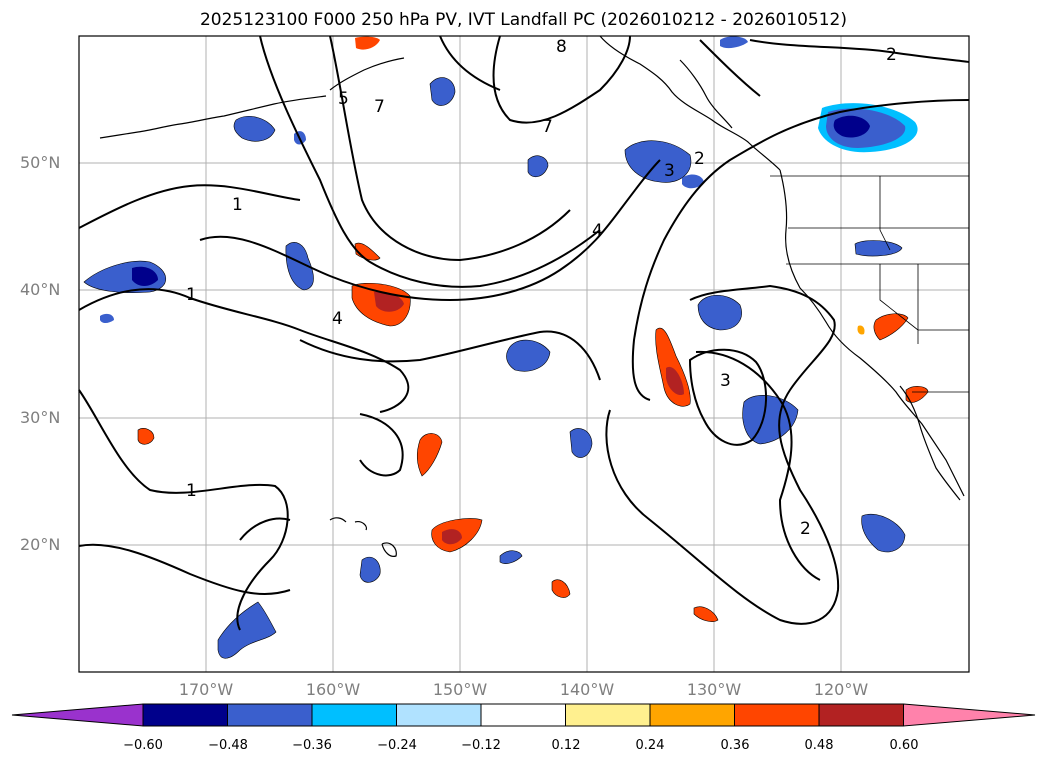 This screenshot has width=1047, height=765. I want to click on baja-coast, so click(930, 443).